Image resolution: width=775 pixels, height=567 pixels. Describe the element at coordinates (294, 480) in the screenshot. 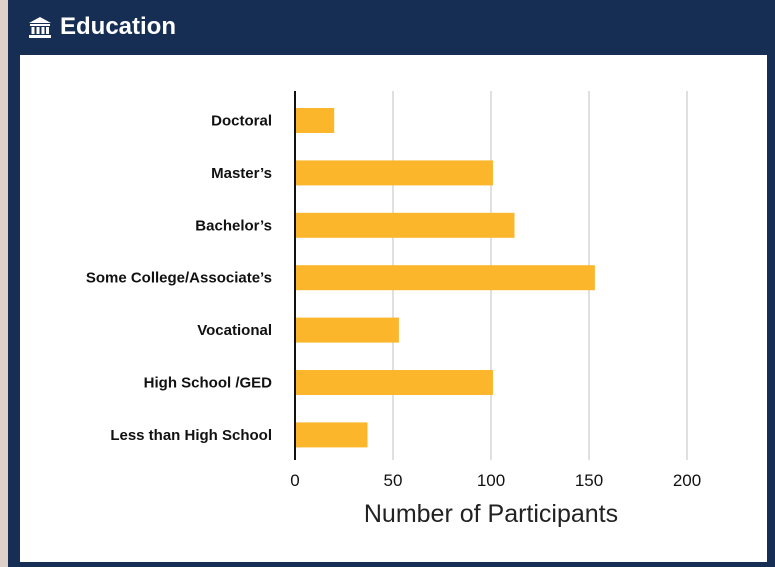

I see `x-tick-label: 0` at that location.